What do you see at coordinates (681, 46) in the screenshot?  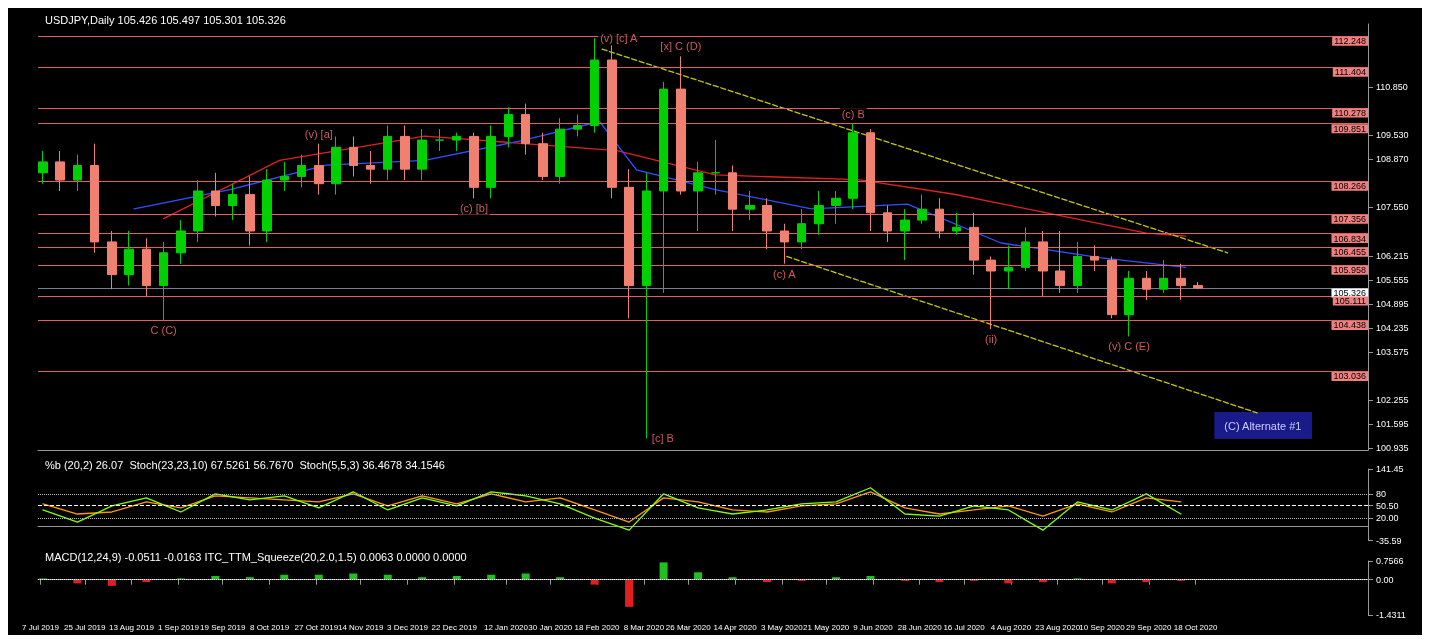 I see `annotation: [x] C (D)` at bounding box center [681, 46].